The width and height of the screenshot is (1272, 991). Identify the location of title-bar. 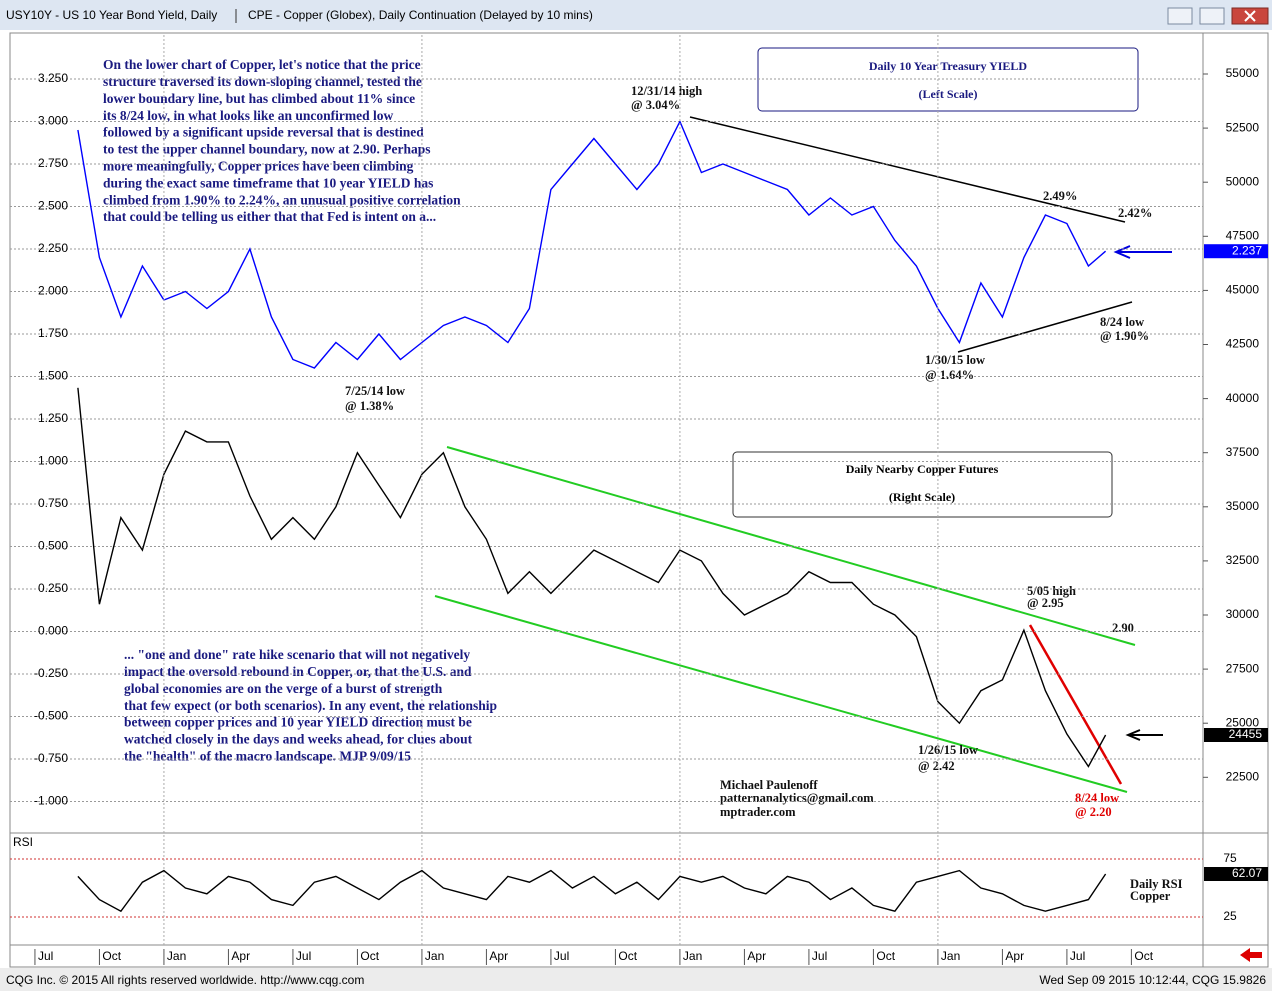
(636, 15).